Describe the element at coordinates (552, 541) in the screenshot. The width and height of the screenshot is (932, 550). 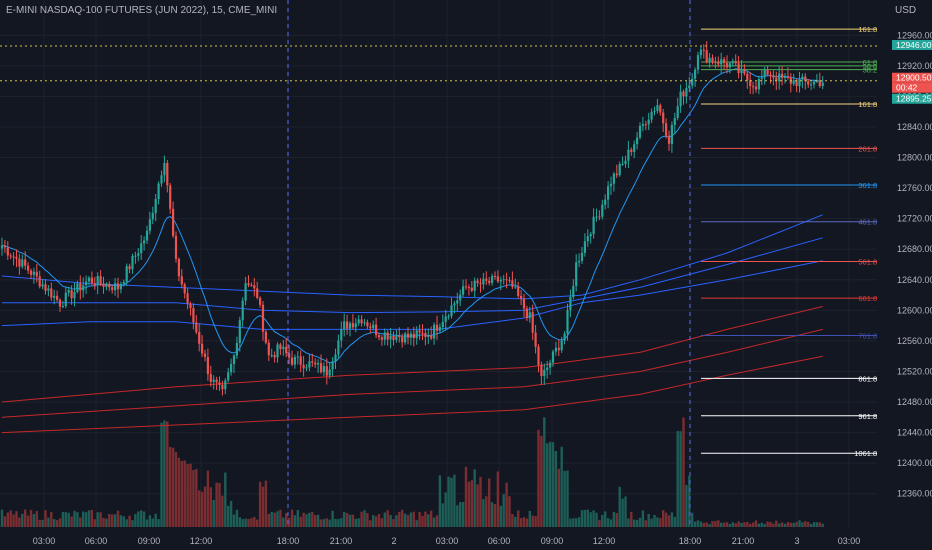
I see `time-tick-label: 09:00` at that location.